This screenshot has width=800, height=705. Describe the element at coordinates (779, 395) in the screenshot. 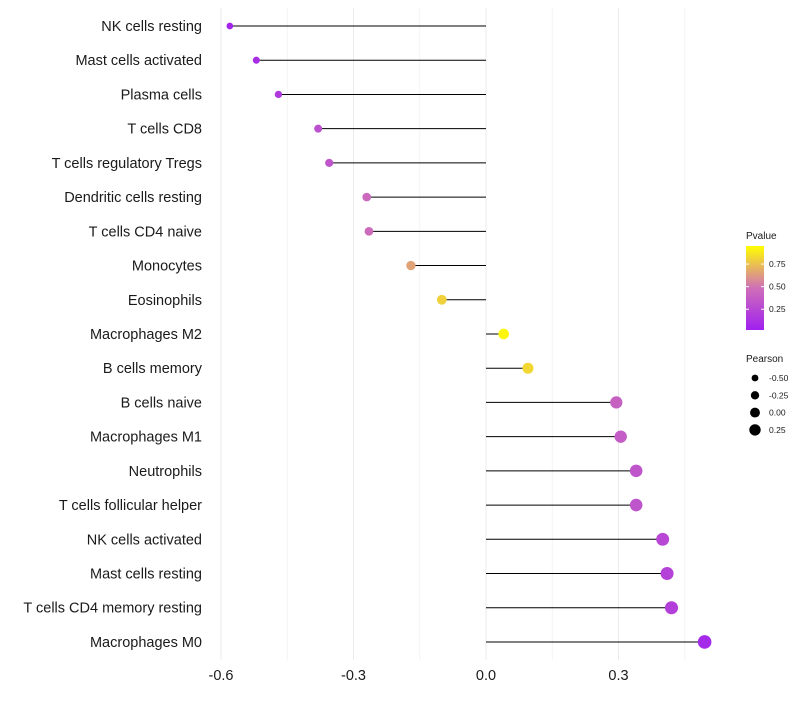

I see `legend-size-label-2: -0.25` at that location.